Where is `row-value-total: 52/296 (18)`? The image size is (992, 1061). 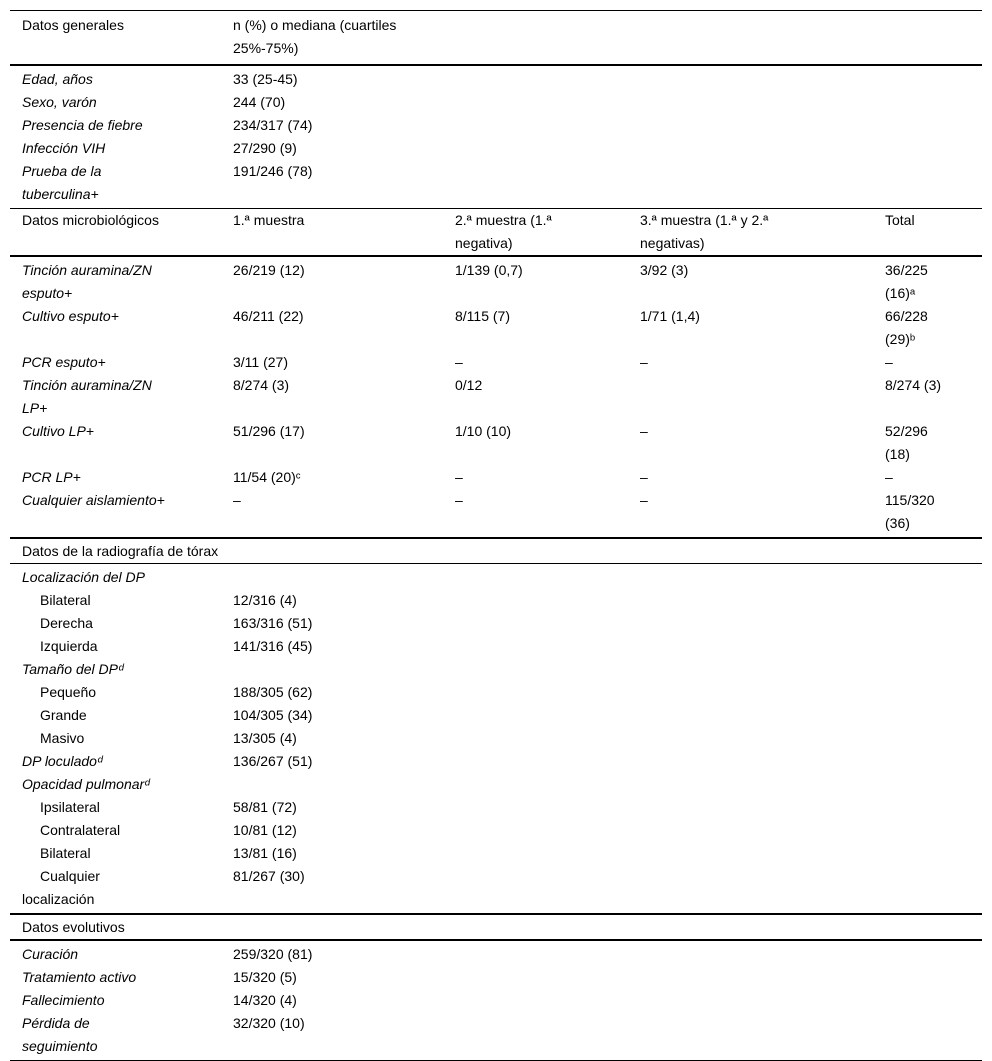
row-value-total: 52/296 (18) is located at coordinates (906, 442).